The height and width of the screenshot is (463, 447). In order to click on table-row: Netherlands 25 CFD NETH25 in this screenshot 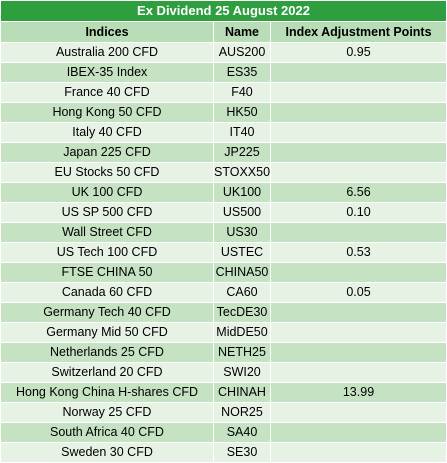, I will do `click(223, 352)`.